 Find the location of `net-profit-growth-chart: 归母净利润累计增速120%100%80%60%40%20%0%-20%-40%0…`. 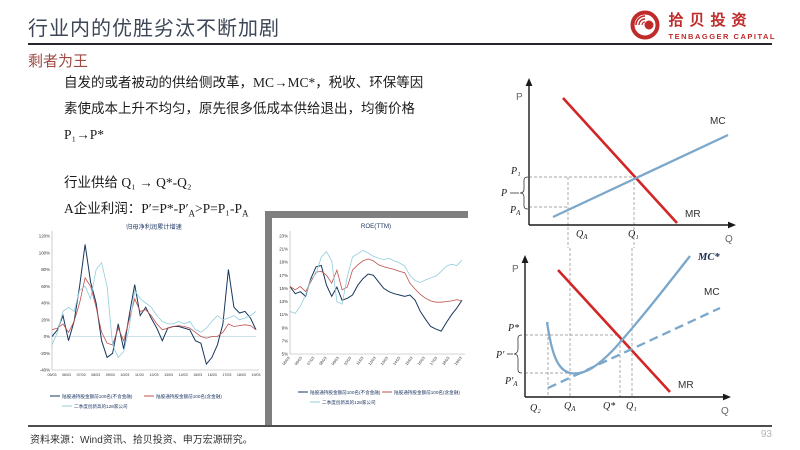

net-profit-growth-chart: 归母净利润累计增速120%100%80%60%40%20%0%-20%-40%0… is located at coordinates (150, 316).